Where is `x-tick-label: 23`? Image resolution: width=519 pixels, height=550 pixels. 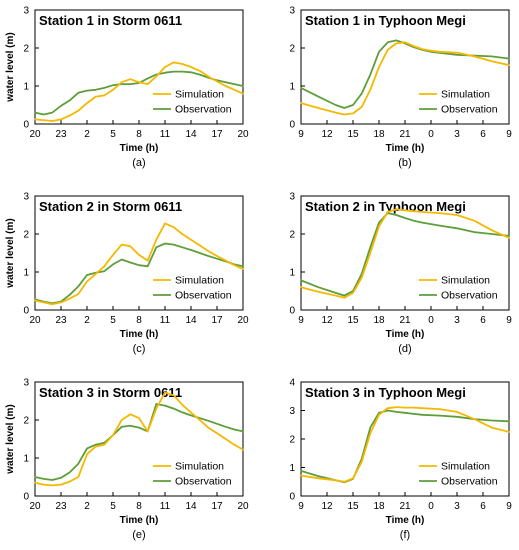 x-tick-label: 23 is located at coordinates (61, 134).